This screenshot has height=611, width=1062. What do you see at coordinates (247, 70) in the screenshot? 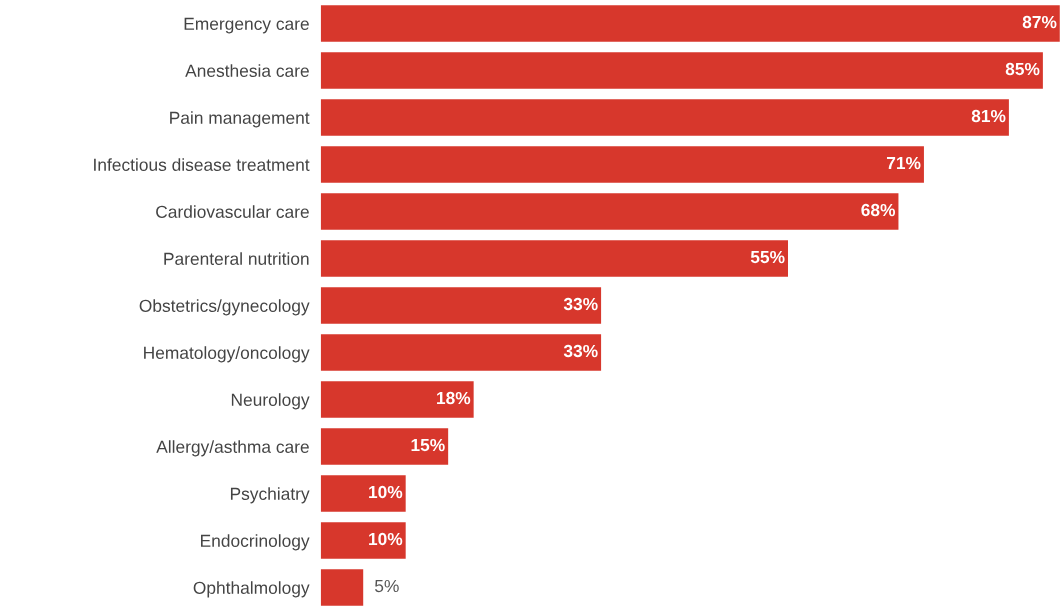
I see `y-tick-label: Anesthesia care` at bounding box center [247, 70].